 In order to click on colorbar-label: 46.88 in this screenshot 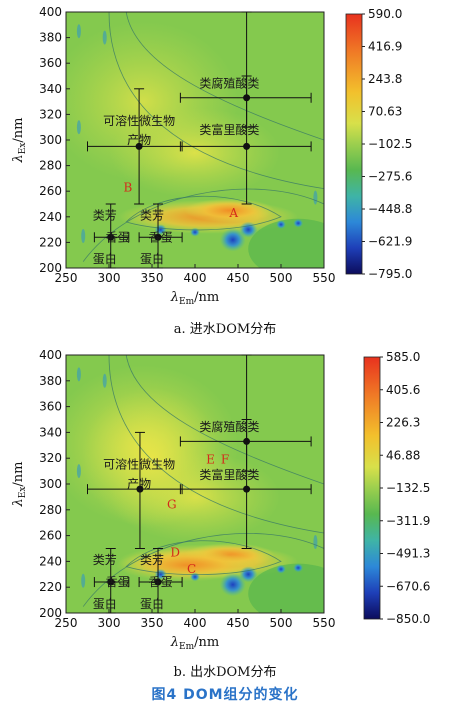, I will do `click(403, 455)`.